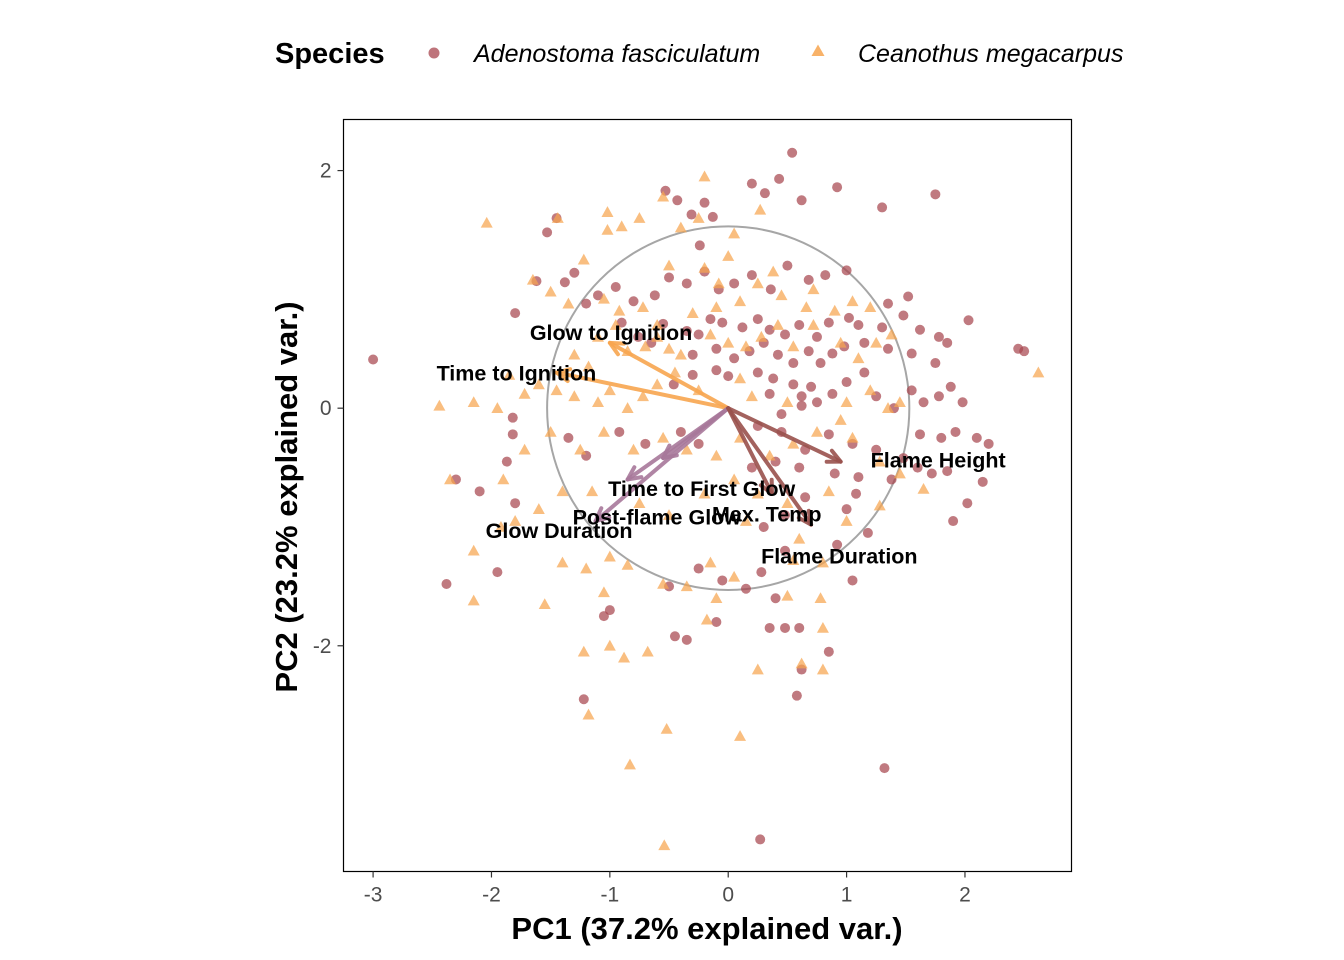  Describe the element at coordinates (616, 348) in the screenshot. I see `arrow-head` at that location.